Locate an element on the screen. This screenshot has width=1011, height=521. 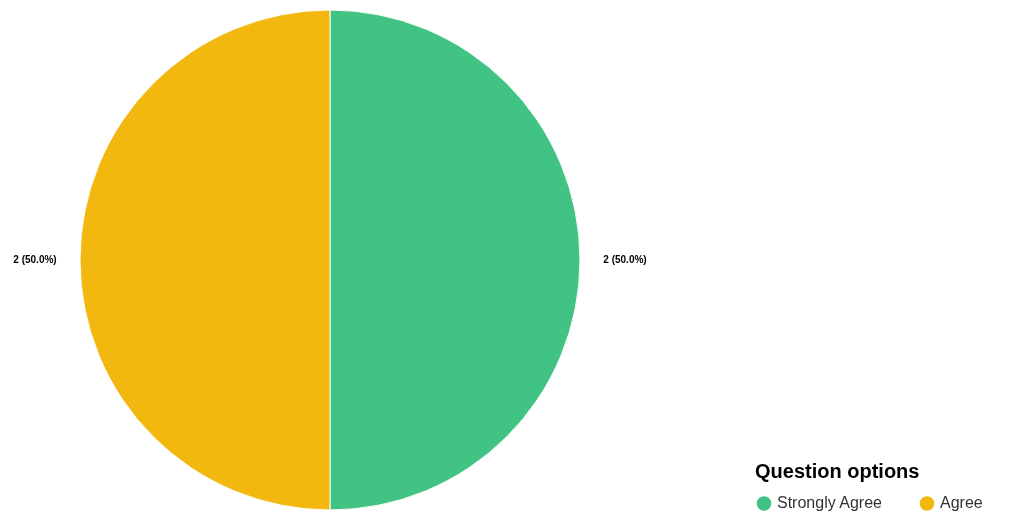
legend-title: Question options is located at coordinates (837, 471).